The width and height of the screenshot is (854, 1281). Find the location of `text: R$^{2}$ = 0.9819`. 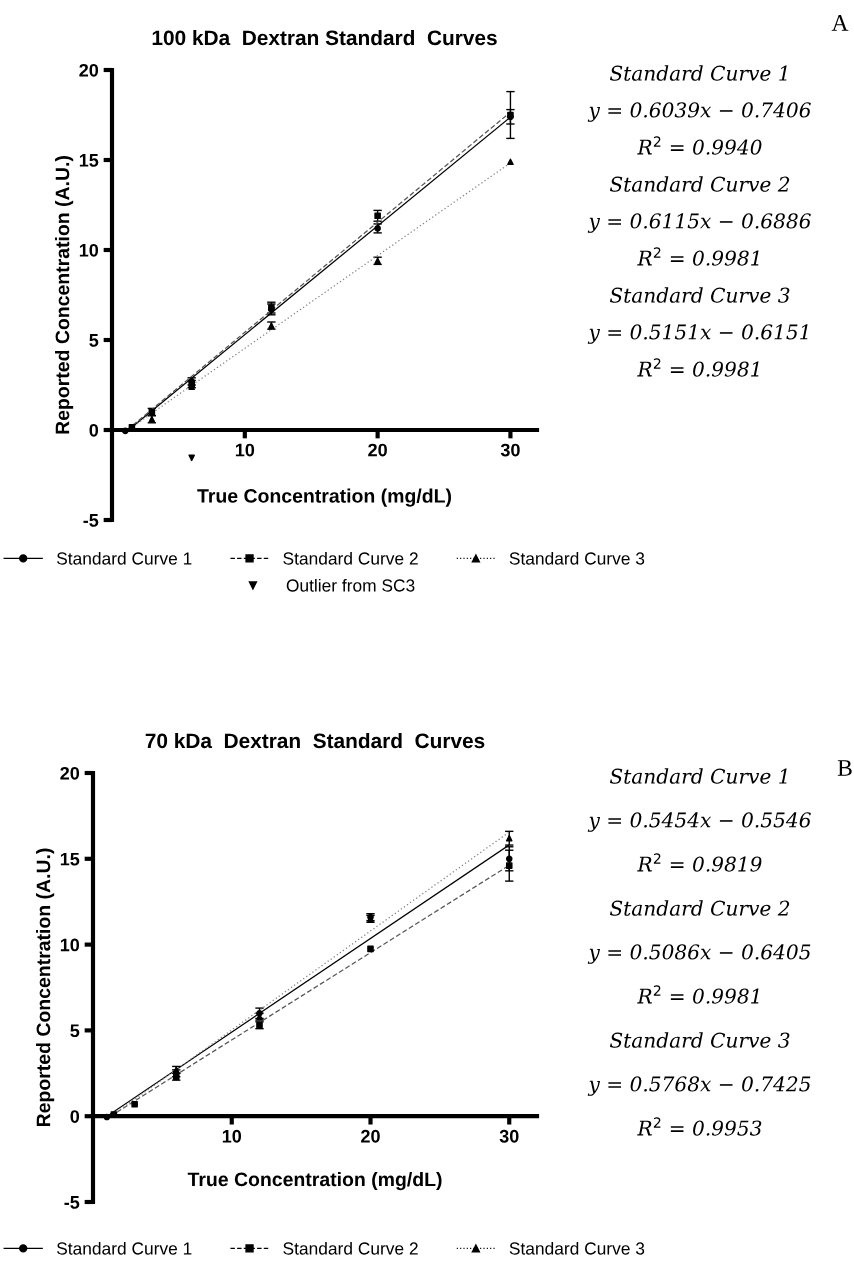

text: R$^{2}$ = 0.9819 is located at coordinates (699, 862).